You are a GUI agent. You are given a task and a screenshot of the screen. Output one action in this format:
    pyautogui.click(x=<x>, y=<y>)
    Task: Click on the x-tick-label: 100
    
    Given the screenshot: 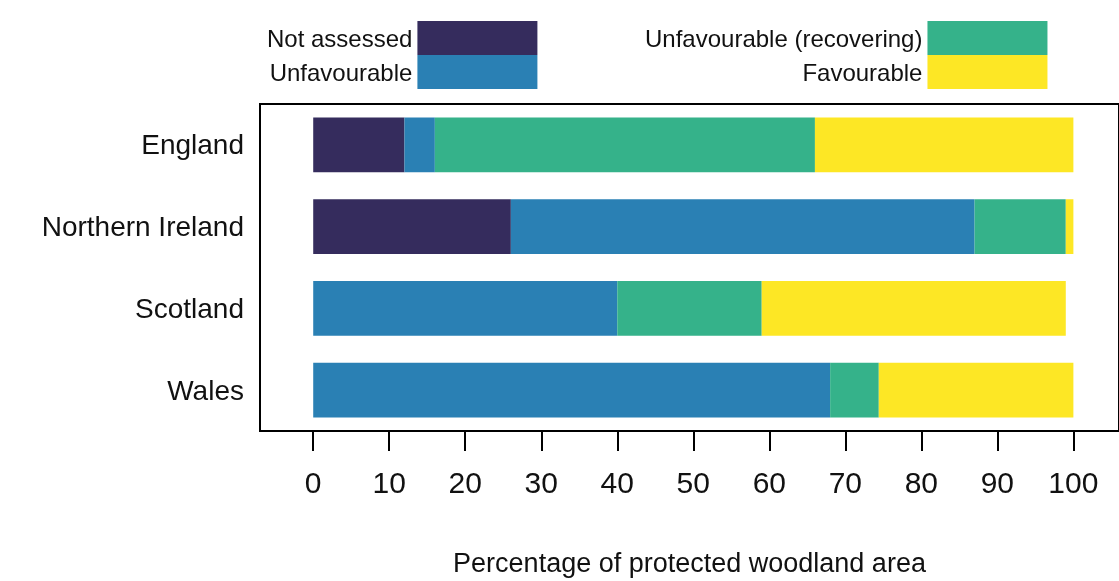 What is the action you would take?
    pyautogui.click(x=1073, y=482)
    